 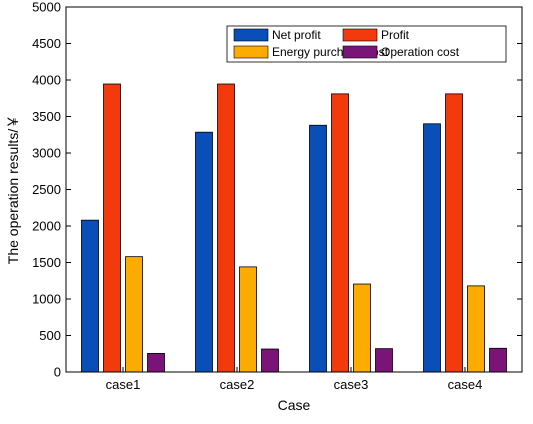 What do you see at coordinates (123, 384) in the screenshot?
I see `x-tick-label: case1` at bounding box center [123, 384].